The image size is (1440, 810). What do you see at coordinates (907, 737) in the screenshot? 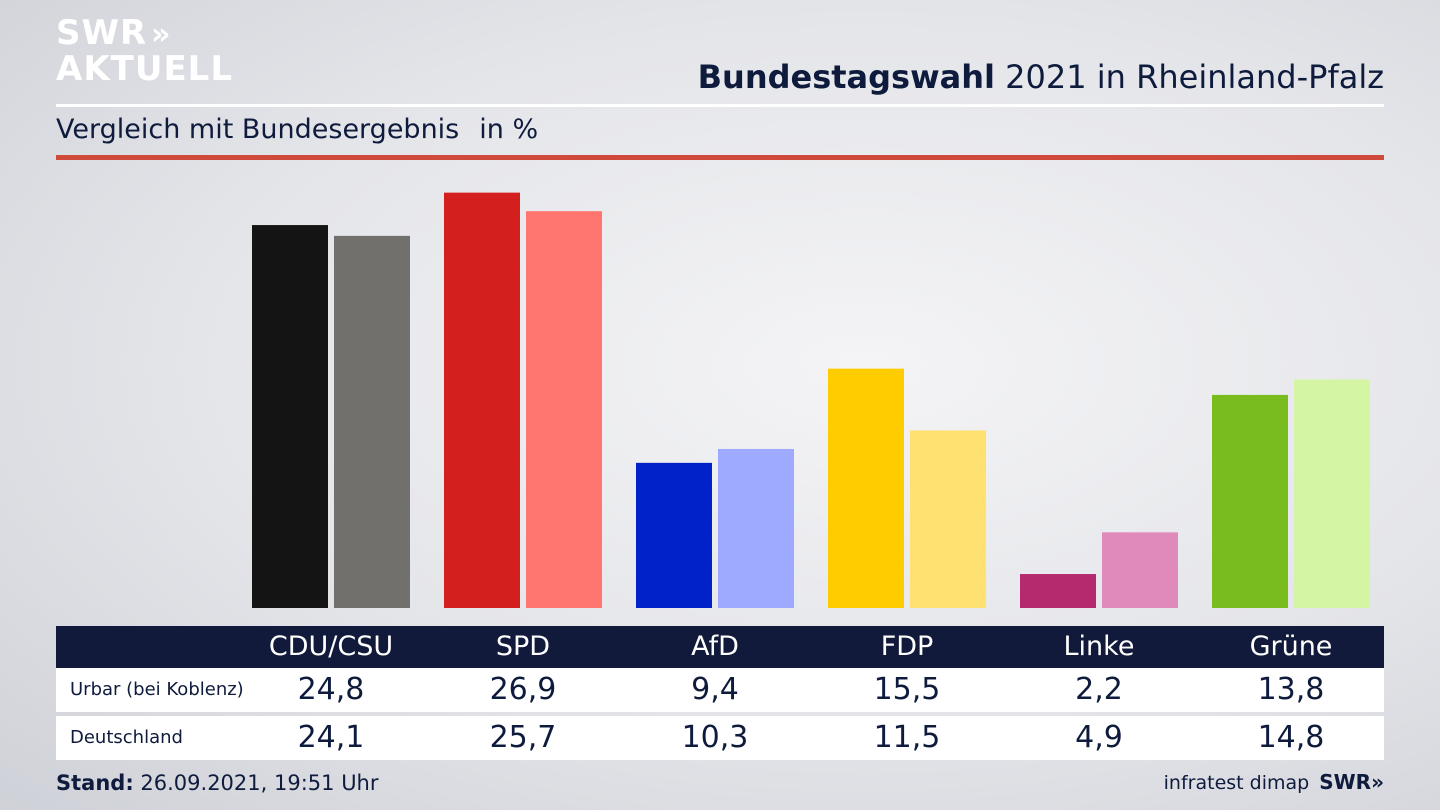
I see `data-label-fdp-series-2: 11,5` at bounding box center [907, 737].